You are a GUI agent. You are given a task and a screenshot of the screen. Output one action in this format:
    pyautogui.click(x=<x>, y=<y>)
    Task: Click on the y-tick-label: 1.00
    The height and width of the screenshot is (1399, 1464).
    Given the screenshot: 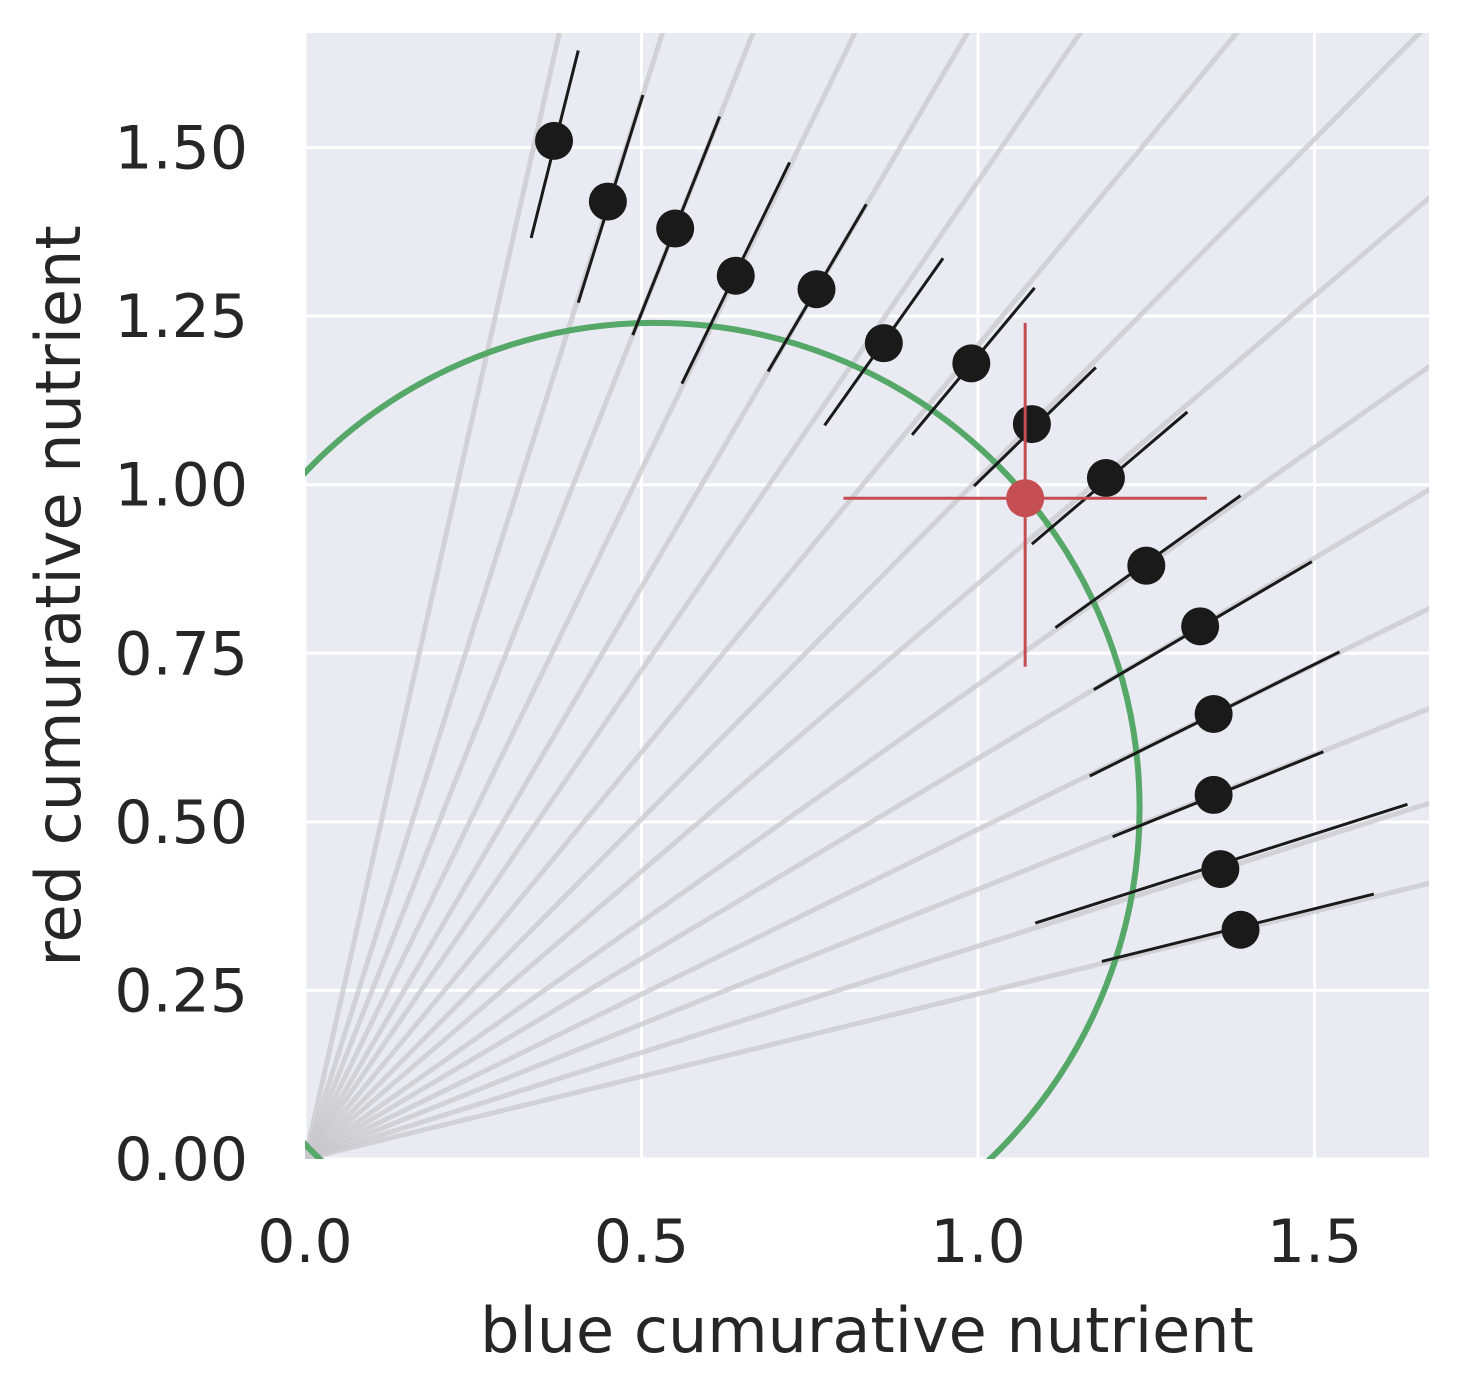 What is the action you would take?
    pyautogui.click(x=181, y=486)
    